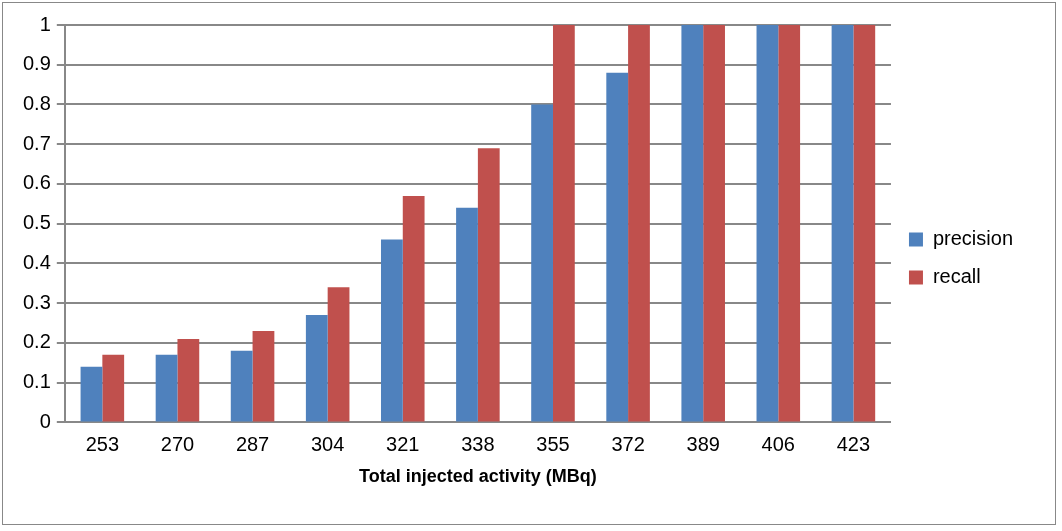  Describe the element at coordinates (36, 381) in the screenshot. I see `y-tick-label: 0.1` at that location.